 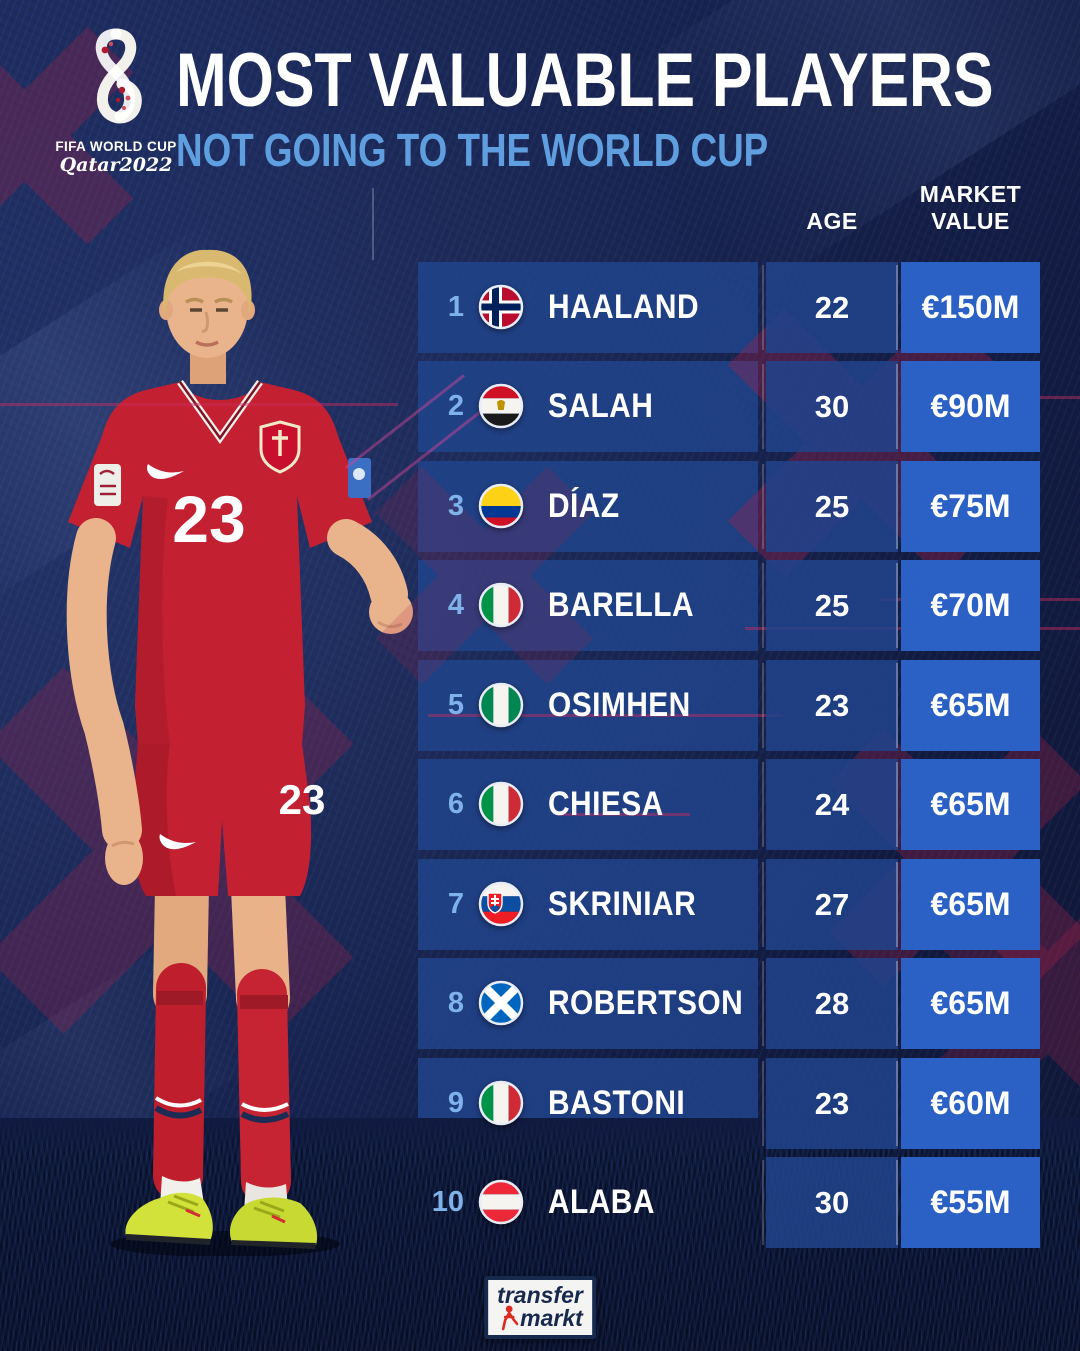 I want to click on jersey-number: 23, so click(x=208, y=519).